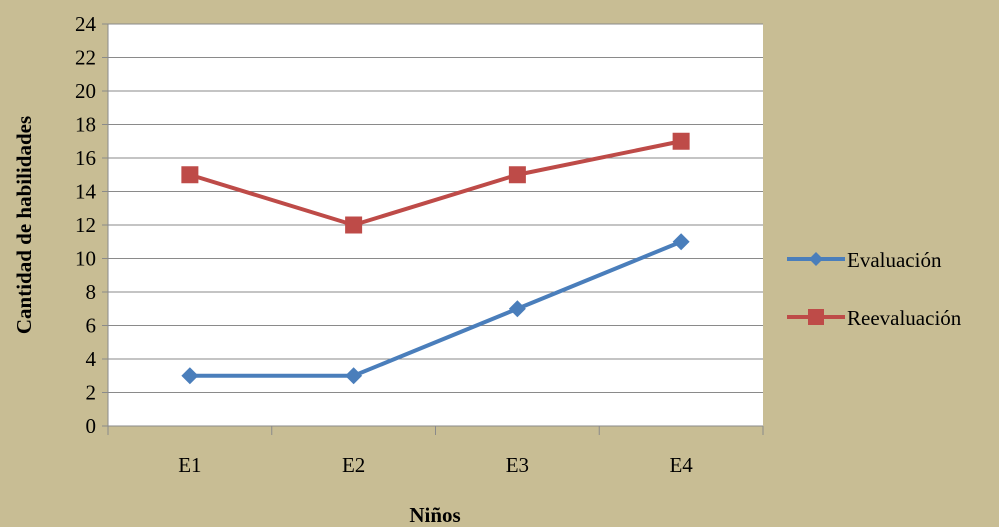 The image size is (999, 527). Describe the element at coordinates (91, 426) in the screenshot. I see `y-tick-label: 0` at that location.